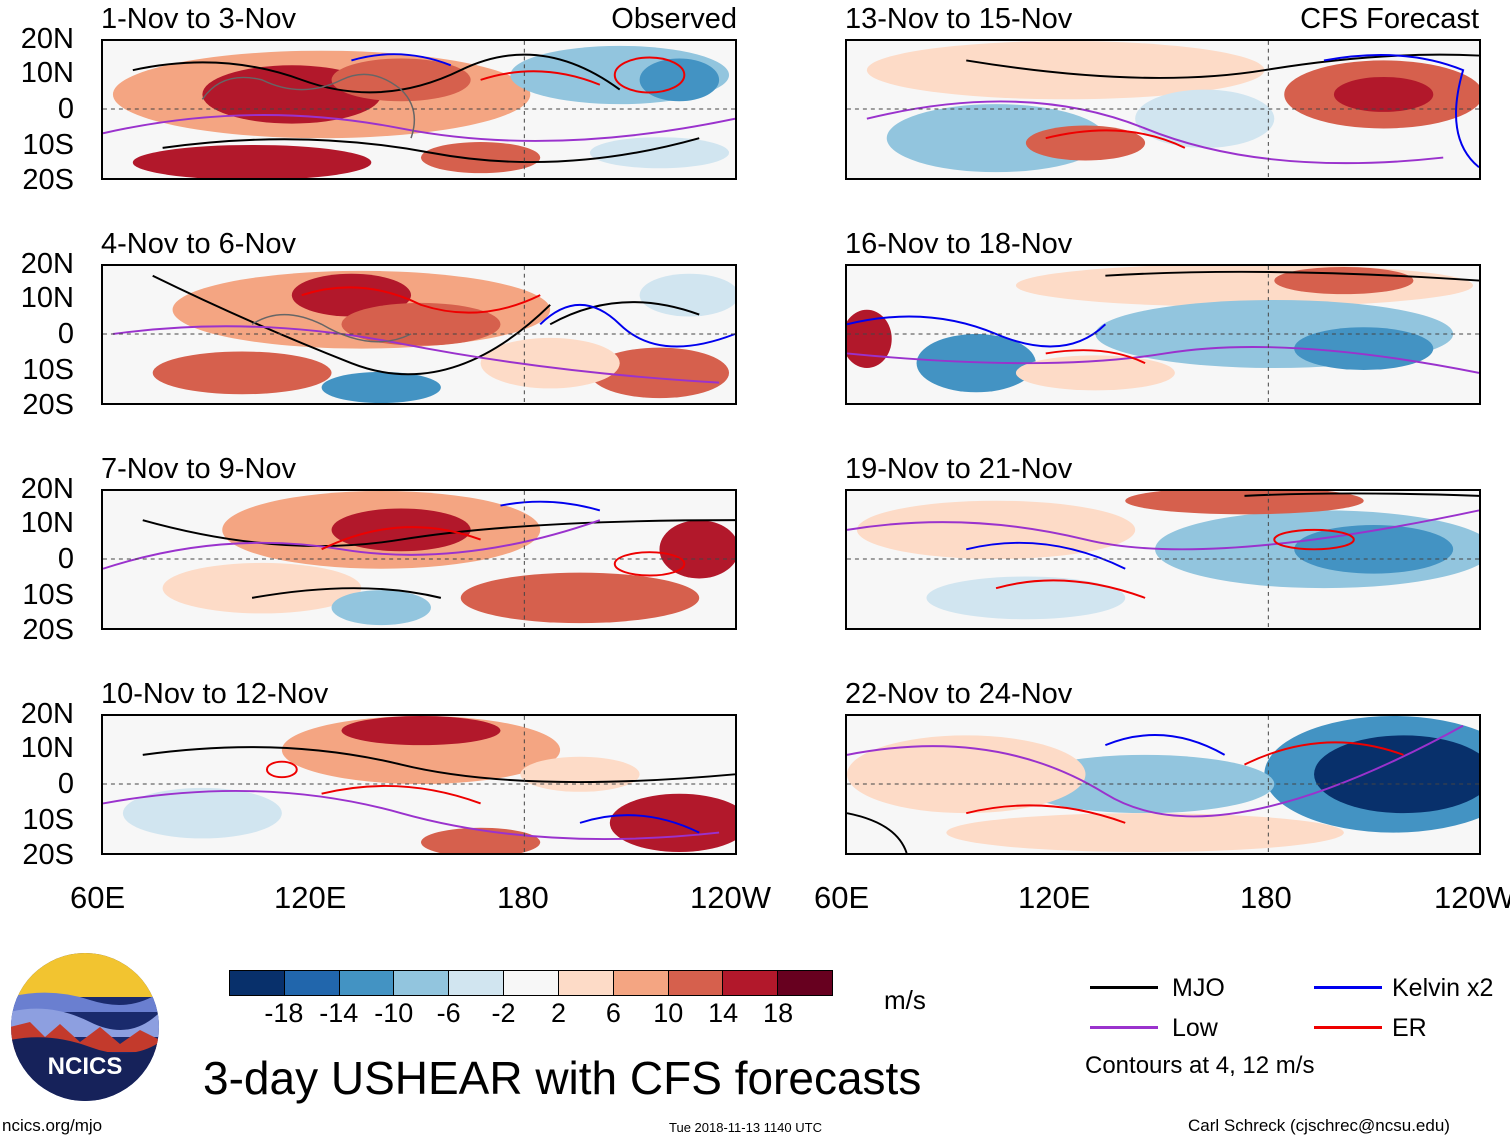 The width and height of the screenshot is (1510, 1142). Describe the element at coordinates (905, 1000) in the screenshot. I see `colorbar-unit: m/s` at that location.